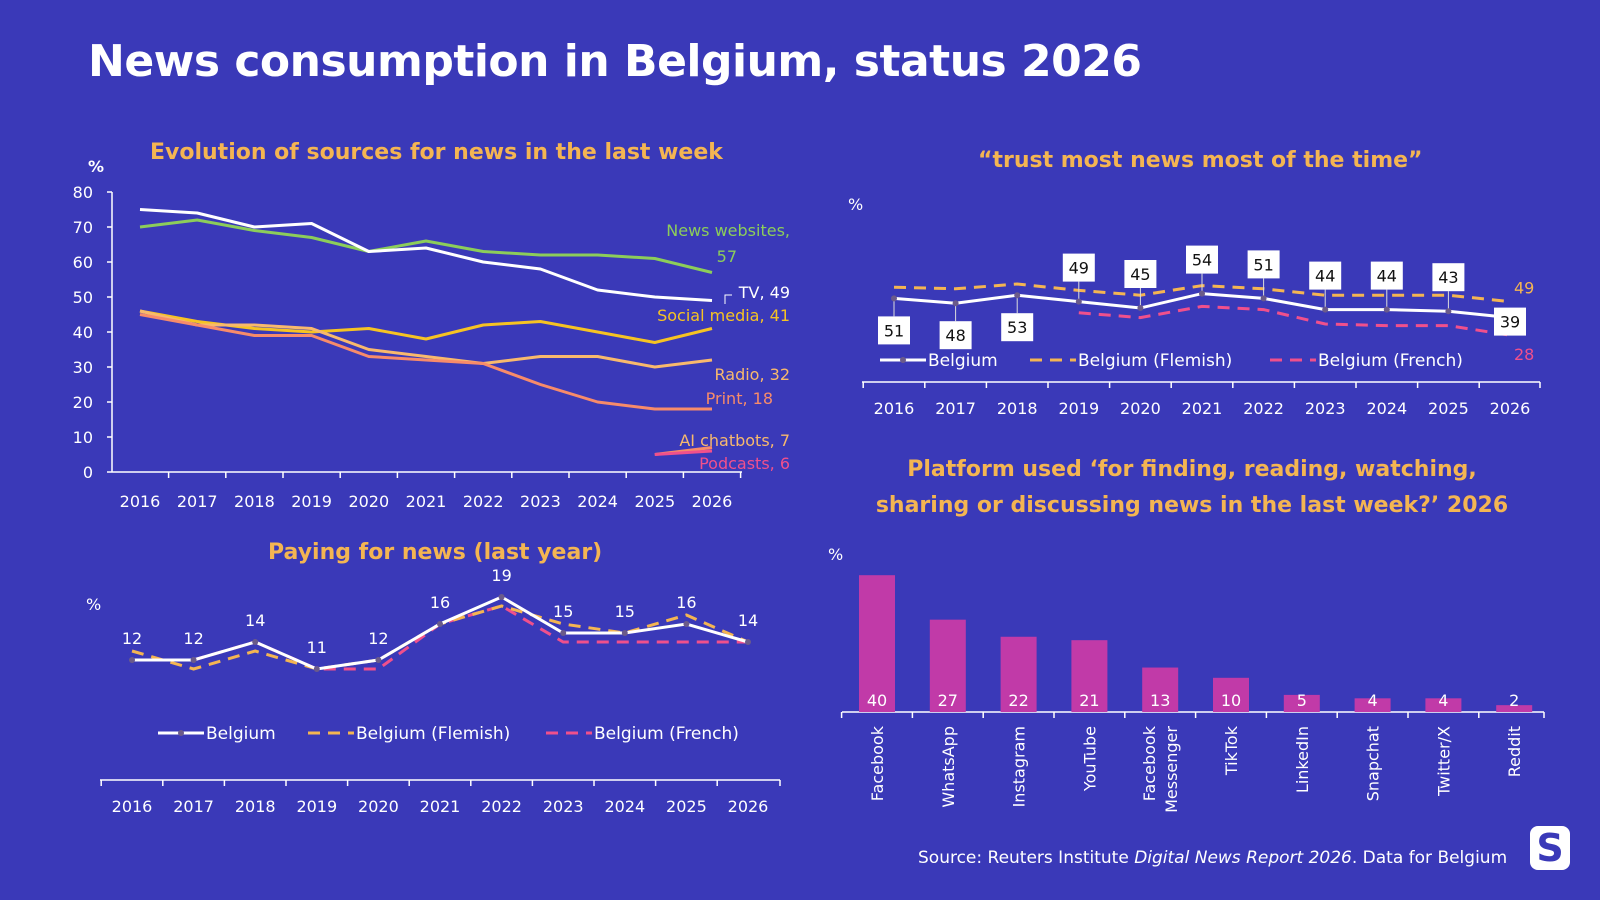 This screenshot has width=1600, height=900. I want to click on trust-x-tick-label: 2024, so click(1386, 408).